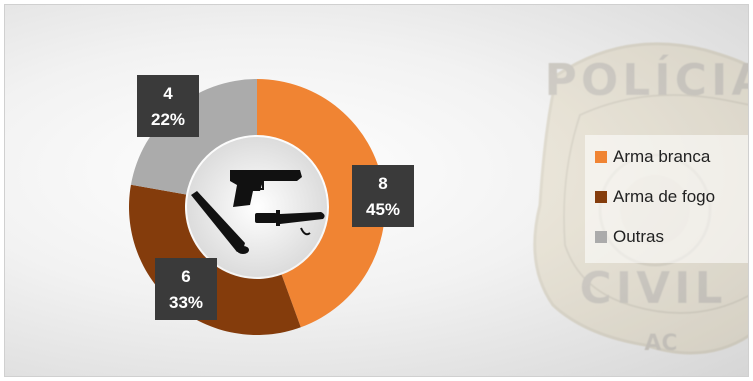 This screenshot has height=381, width=753. What do you see at coordinates (652, 288) in the screenshot?
I see `watermark-bottom-text: CIVIL` at bounding box center [652, 288].